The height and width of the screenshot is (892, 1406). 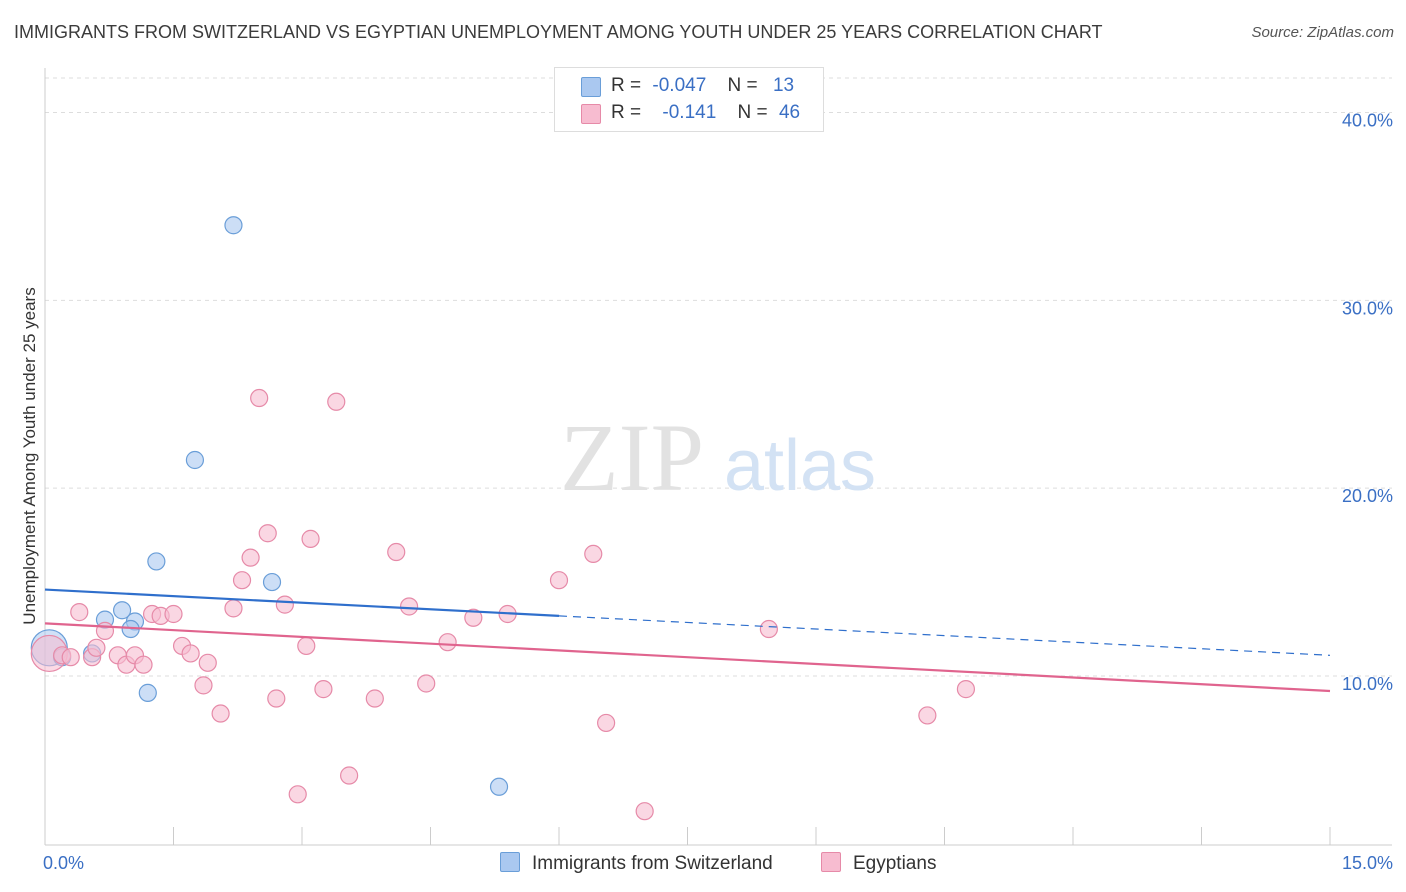 I want to click on series-legend-egyptians: Egyptians, so click(x=878, y=863).